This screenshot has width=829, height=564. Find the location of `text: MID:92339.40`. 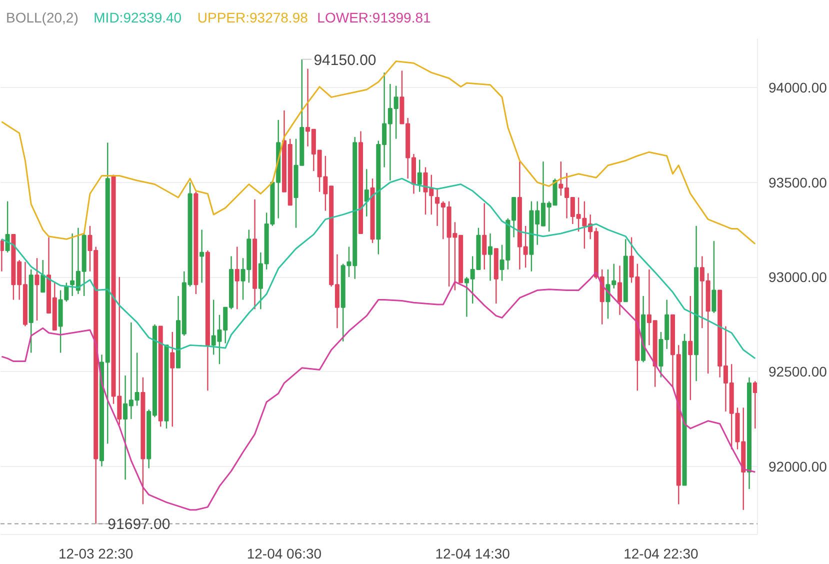

text: MID:92339.40 is located at coordinates (138, 18).